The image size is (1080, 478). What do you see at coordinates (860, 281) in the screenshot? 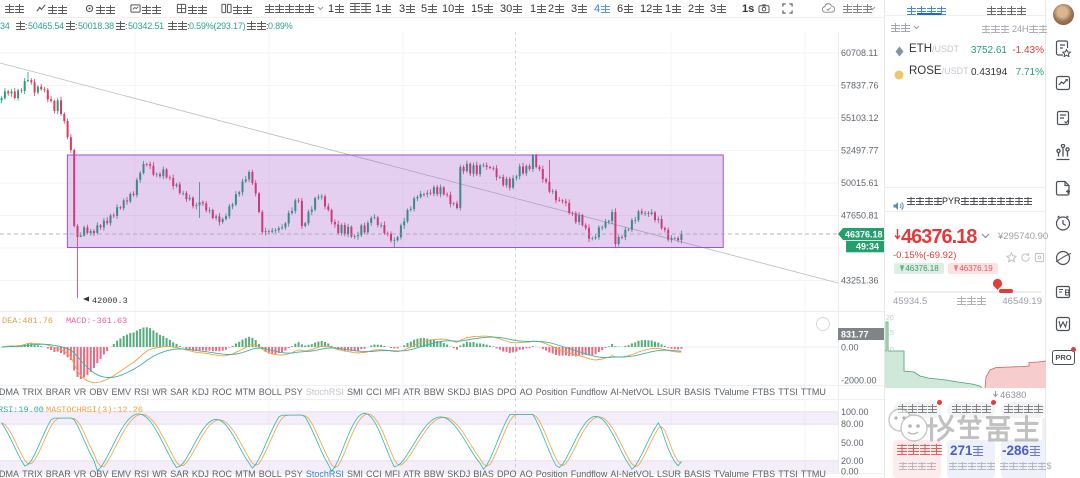
I see `svg-text: 43251.36` at bounding box center [860, 281].